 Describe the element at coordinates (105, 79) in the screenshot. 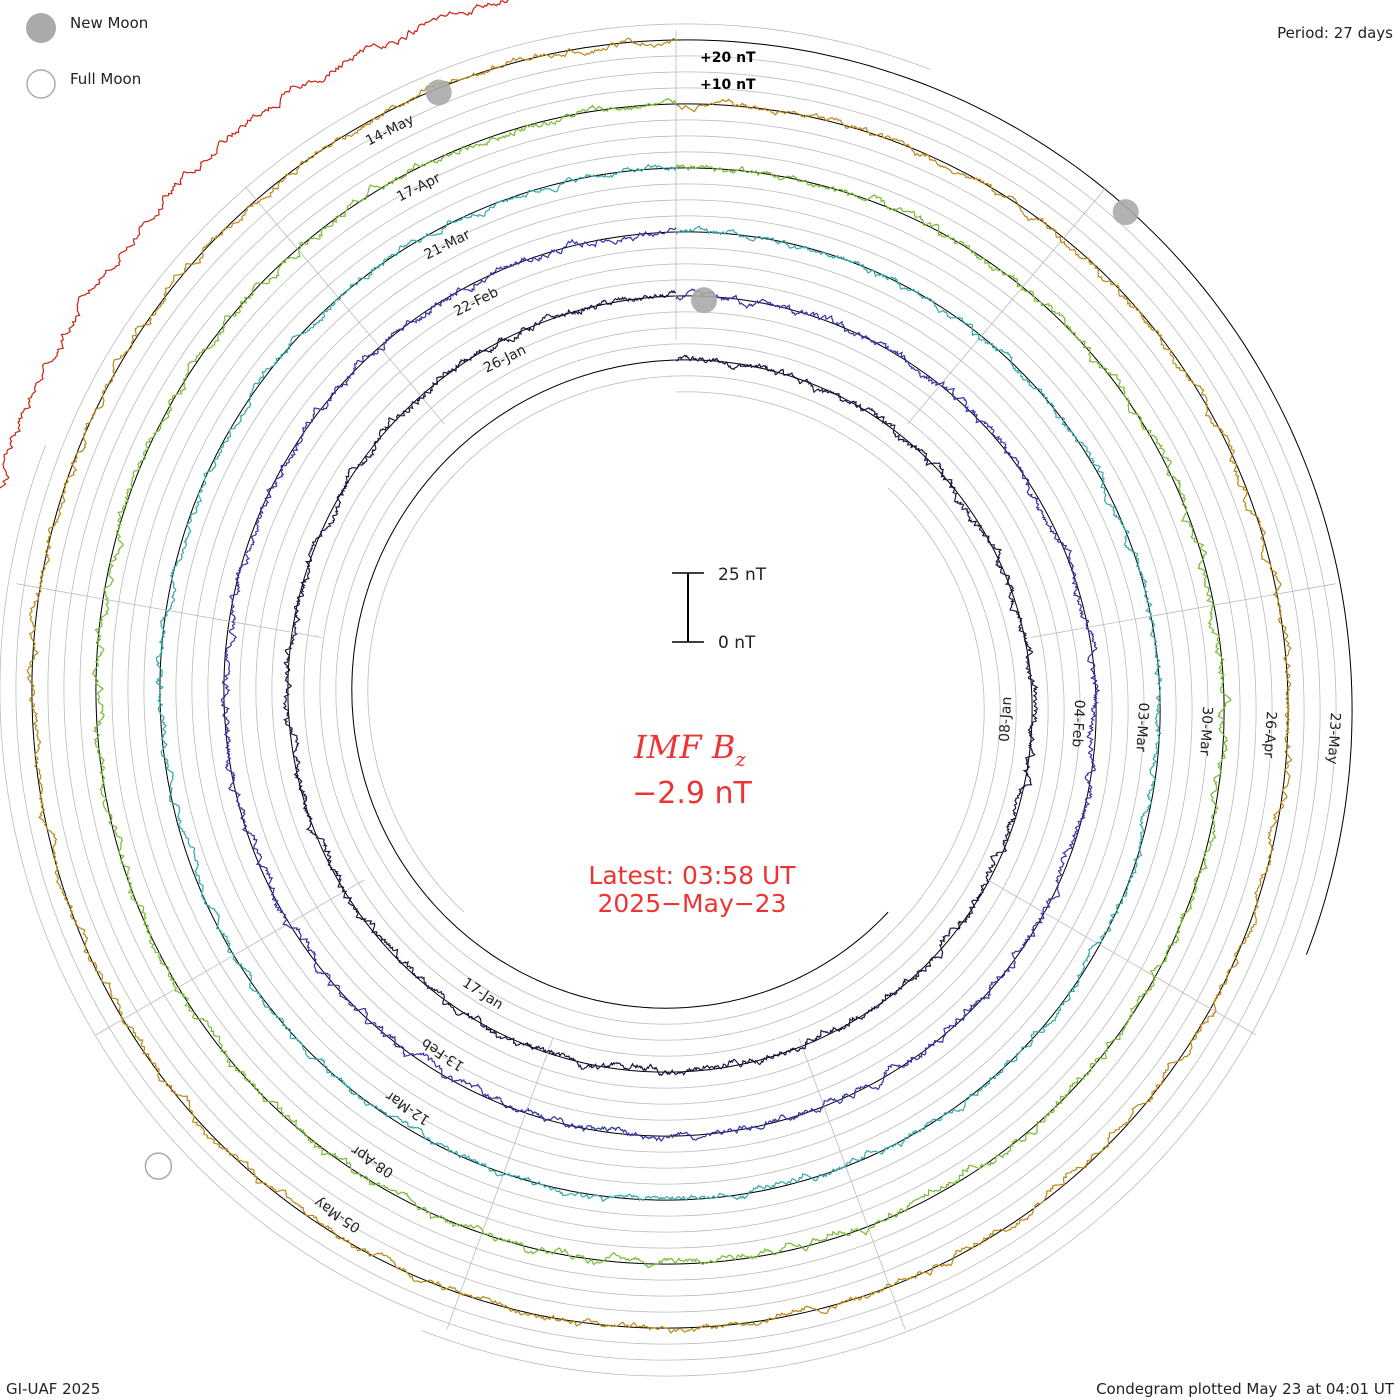

I see `full-moon-label: Full Moon` at that location.